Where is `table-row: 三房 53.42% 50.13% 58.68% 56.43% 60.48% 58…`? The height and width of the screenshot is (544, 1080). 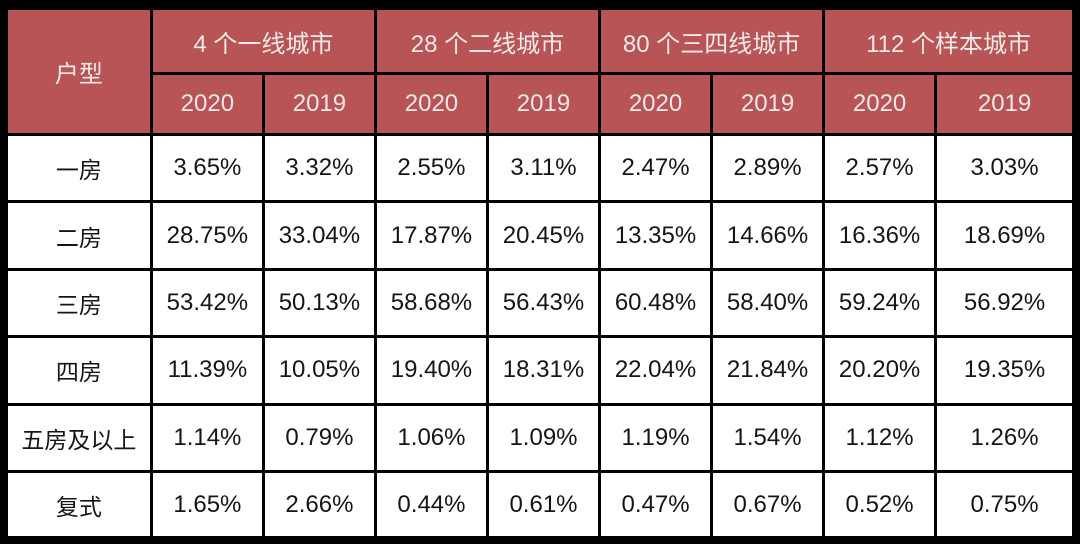 table-row: 三房 53.42% 50.13% 58.68% 56.43% 60.48% 58… is located at coordinates (540, 303).